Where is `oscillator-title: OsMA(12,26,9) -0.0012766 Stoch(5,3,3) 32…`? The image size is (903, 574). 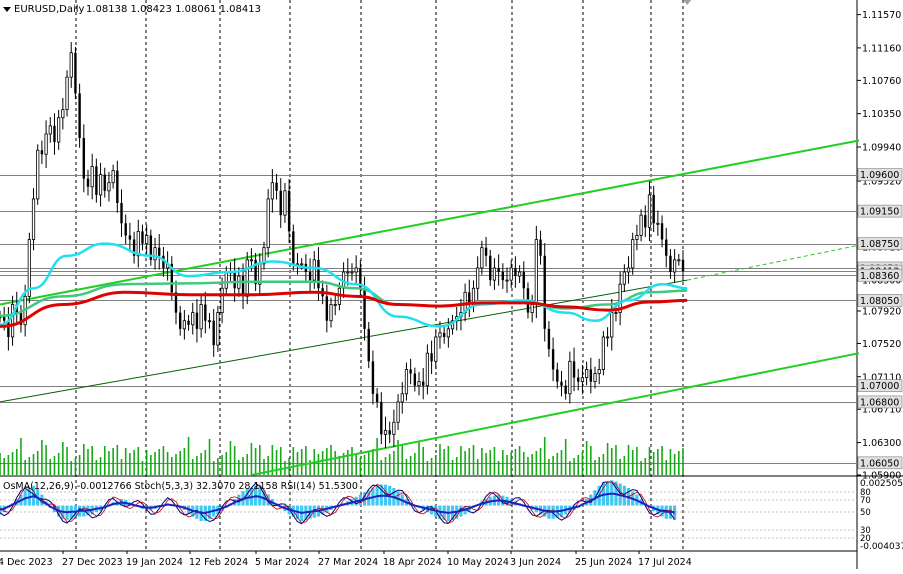
oscillator-title: OsMA(12,26,9) -0.0012766 Stoch(5,3,3) 32… is located at coordinates (180, 486).